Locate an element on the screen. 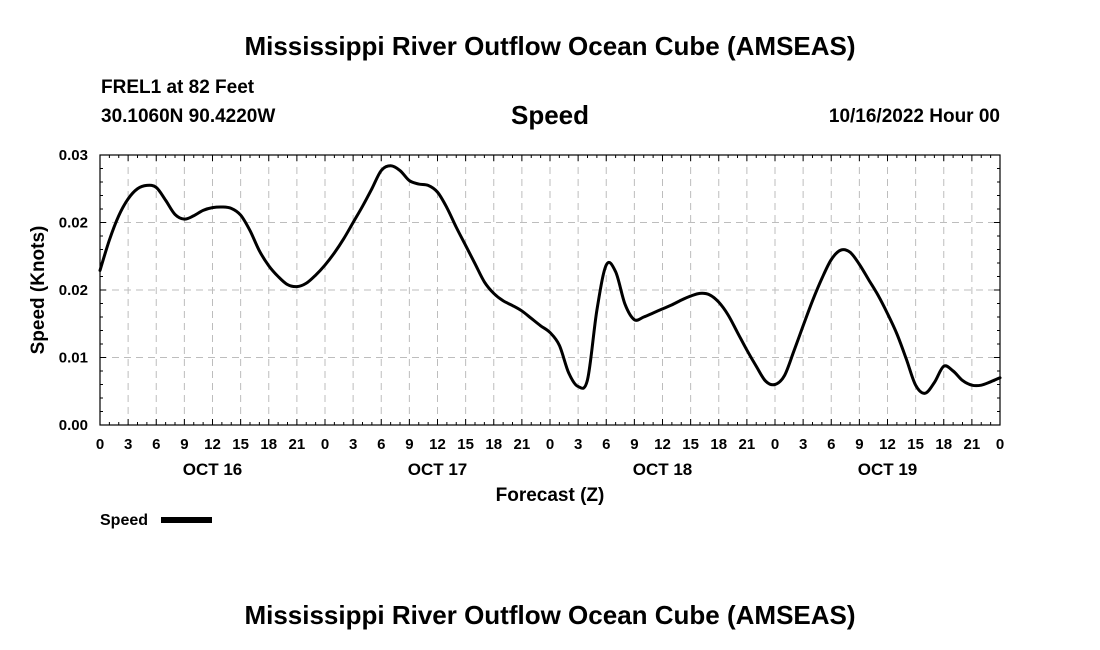 The image size is (1100, 650). y-tick-label: 0.00 is located at coordinates (73, 425).